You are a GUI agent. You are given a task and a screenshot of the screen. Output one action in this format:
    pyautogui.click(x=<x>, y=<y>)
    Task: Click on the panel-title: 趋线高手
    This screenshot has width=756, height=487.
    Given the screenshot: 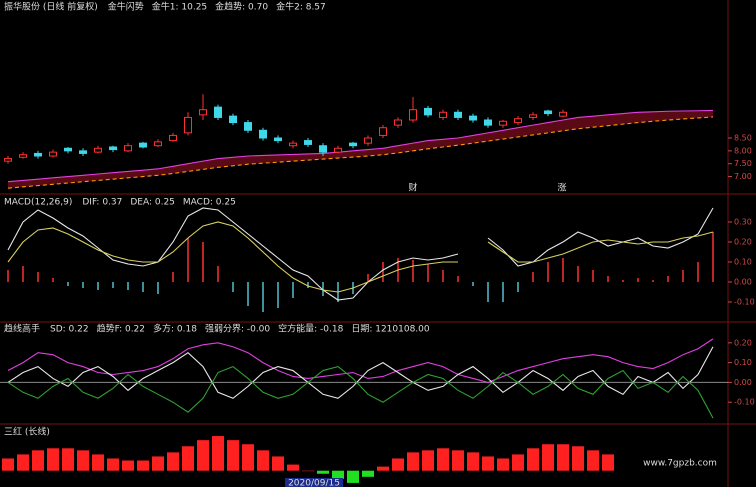 What is the action you would take?
    pyautogui.click(x=22, y=329)
    